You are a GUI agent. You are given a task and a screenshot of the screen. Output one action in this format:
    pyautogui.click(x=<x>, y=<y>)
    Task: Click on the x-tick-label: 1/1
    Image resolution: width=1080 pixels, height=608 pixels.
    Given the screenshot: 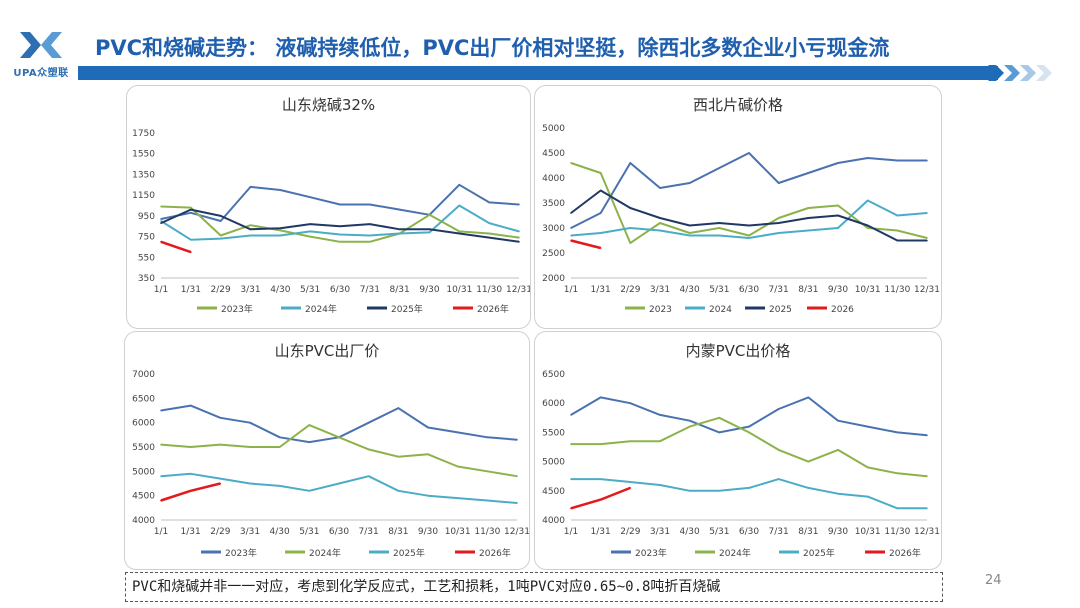 What is the action you would take?
    pyautogui.click(x=161, y=290)
    